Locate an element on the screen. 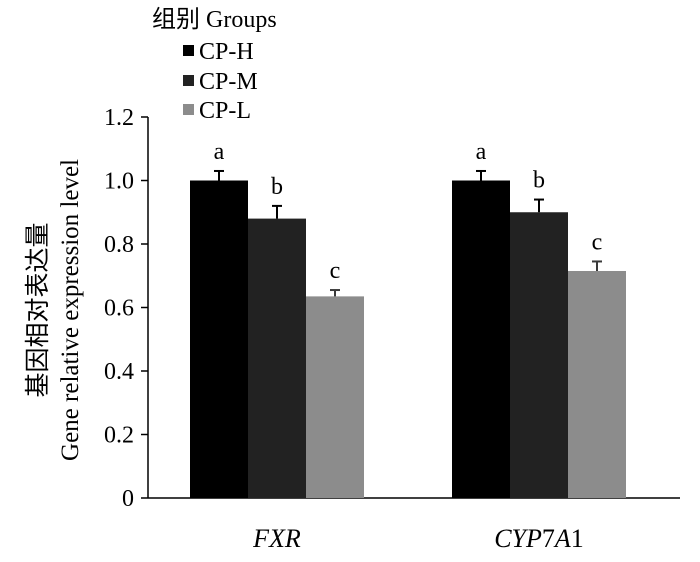  y-axis-label-en: Gene relative expression level is located at coordinates (70, 310).